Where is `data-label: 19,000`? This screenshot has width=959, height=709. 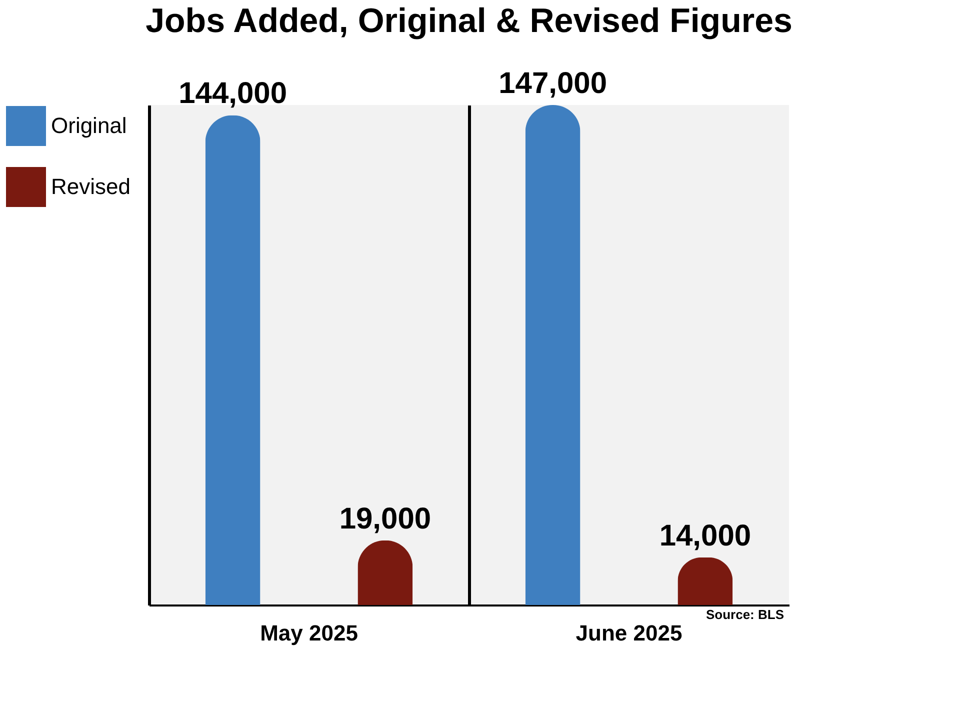
data-label: 19,000 is located at coordinates (385, 519).